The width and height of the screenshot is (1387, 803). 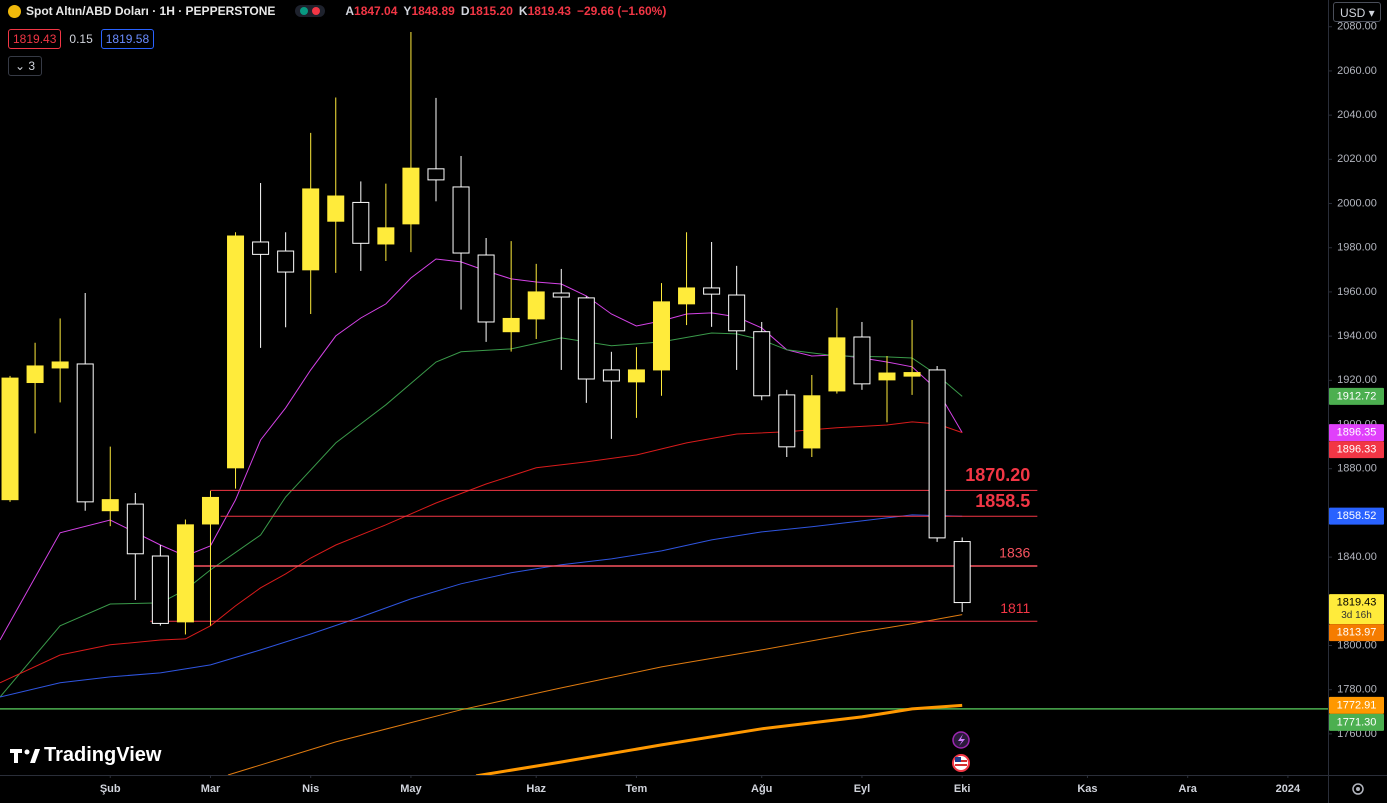 What do you see at coordinates (961, 763) in the screenshot?
I see `flag-icon` at bounding box center [961, 763].